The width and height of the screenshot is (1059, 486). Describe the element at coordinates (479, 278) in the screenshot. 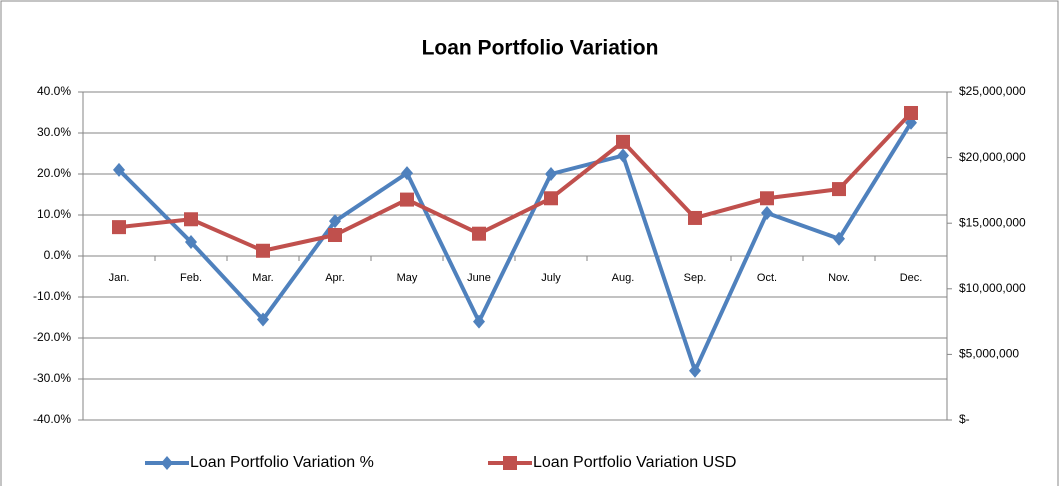

I see `x-tick-label: June` at that location.